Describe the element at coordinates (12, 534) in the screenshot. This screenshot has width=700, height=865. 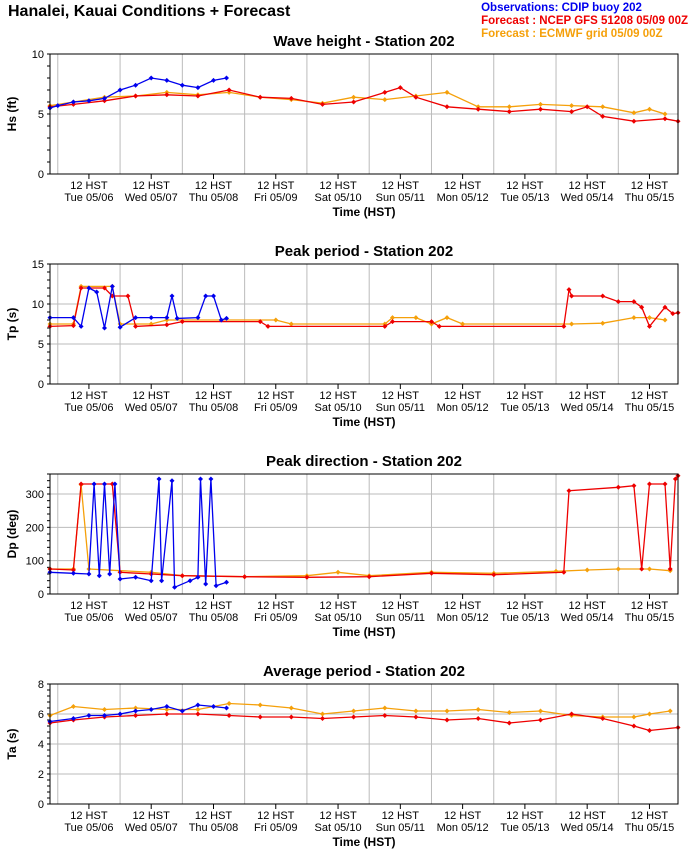
I see `y-axis-label: Dp (deg)` at that location.